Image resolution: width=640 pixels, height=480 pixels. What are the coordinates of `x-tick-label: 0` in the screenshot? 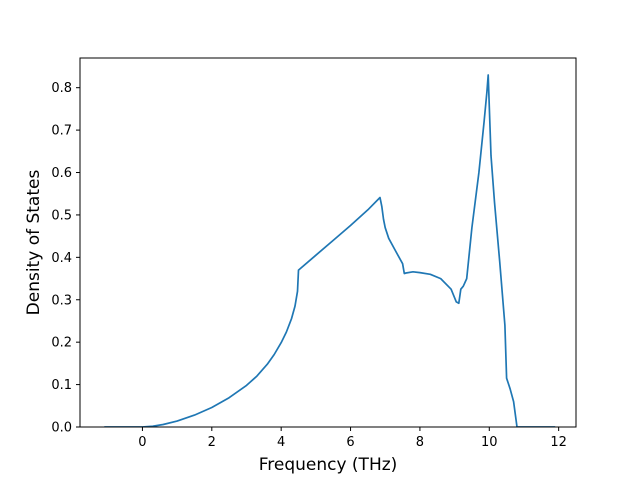 It's located at (142, 442).